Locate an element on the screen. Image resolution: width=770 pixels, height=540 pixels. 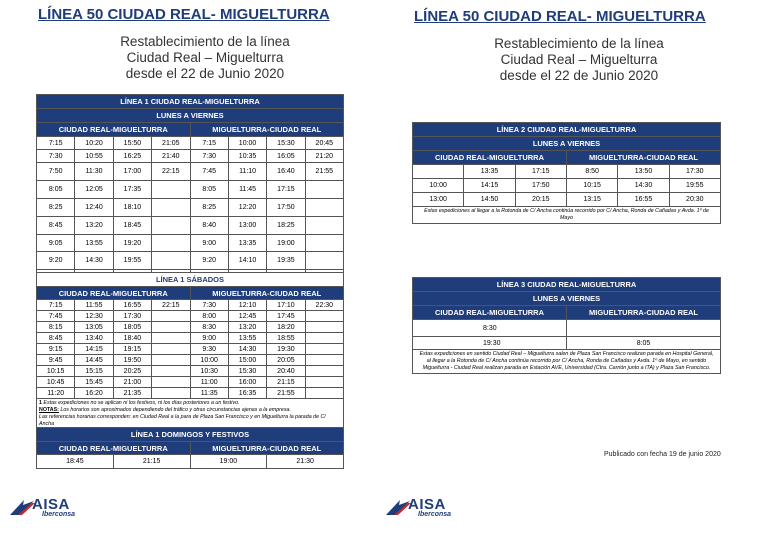
sunday-time: 19:00 is located at coordinates (228, 461).